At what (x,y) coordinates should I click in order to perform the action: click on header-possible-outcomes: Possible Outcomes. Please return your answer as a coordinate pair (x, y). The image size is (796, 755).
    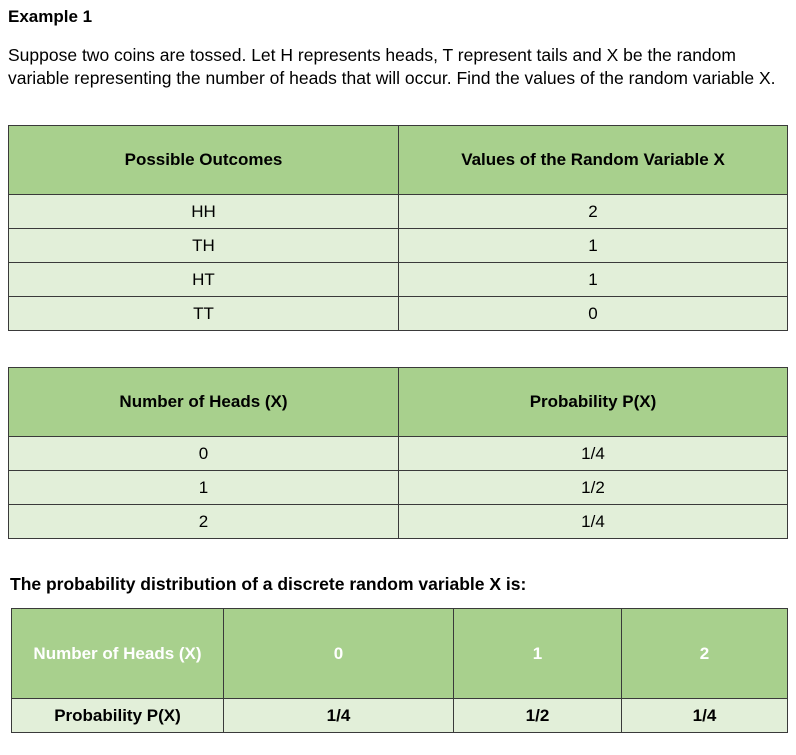
    Looking at the image, I should click on (203, 160).